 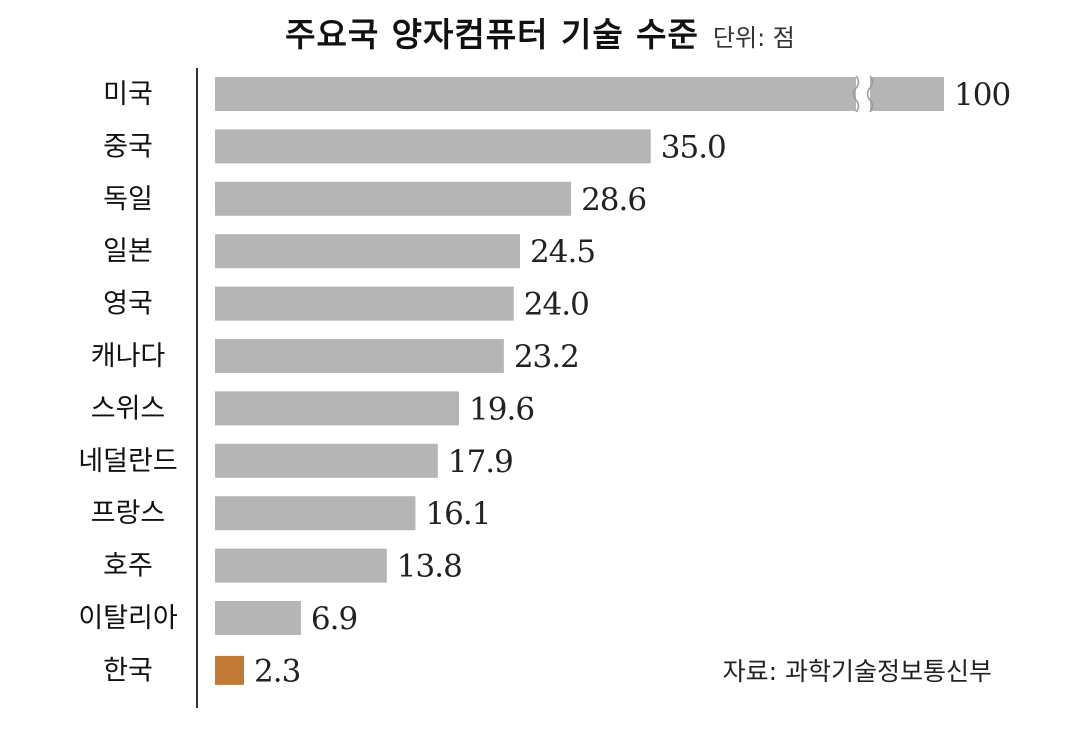 What do you see at coordinates (128, 670) in the screenshot?
I see `category-label: 한국` at bounding box center [128, 670].